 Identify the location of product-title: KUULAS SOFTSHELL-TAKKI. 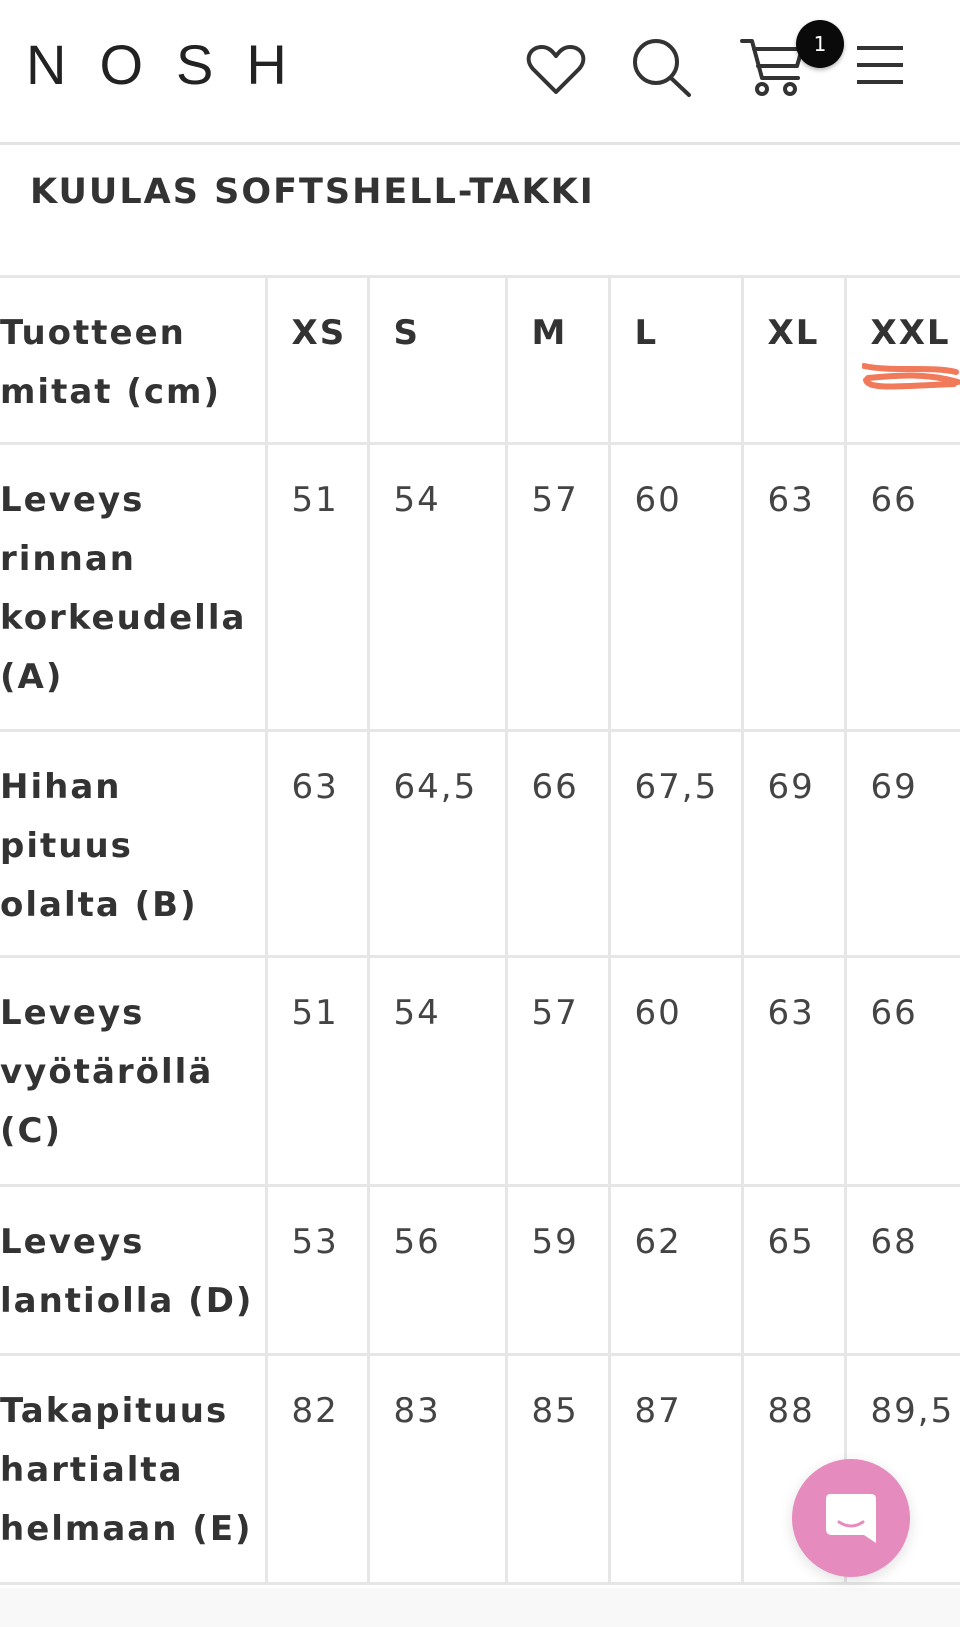
(312, 192).